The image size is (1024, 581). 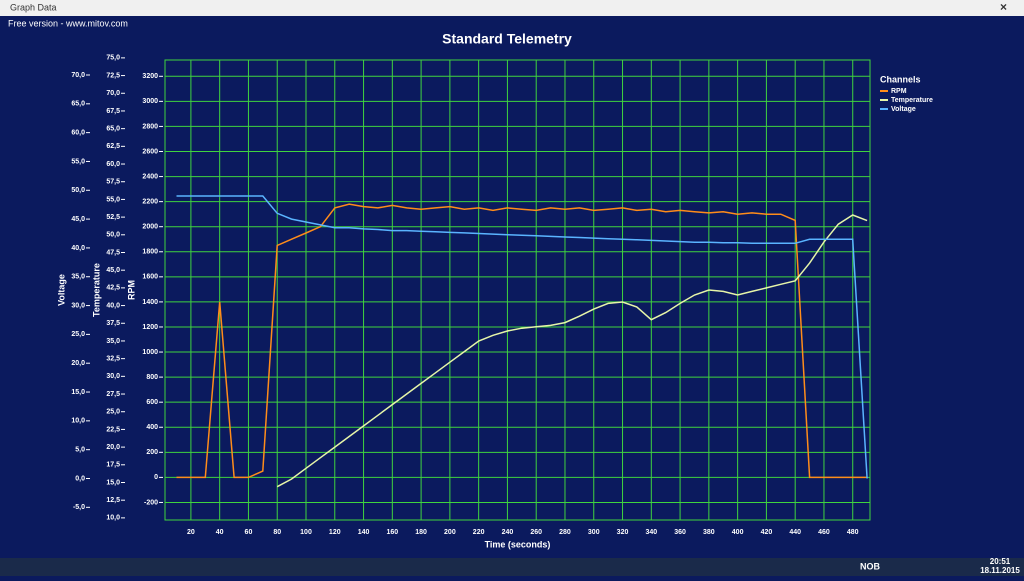 What do you see at coordinates (512, 567) in the screenshot?
I see `taskbar` at bounding box center [512, 567].